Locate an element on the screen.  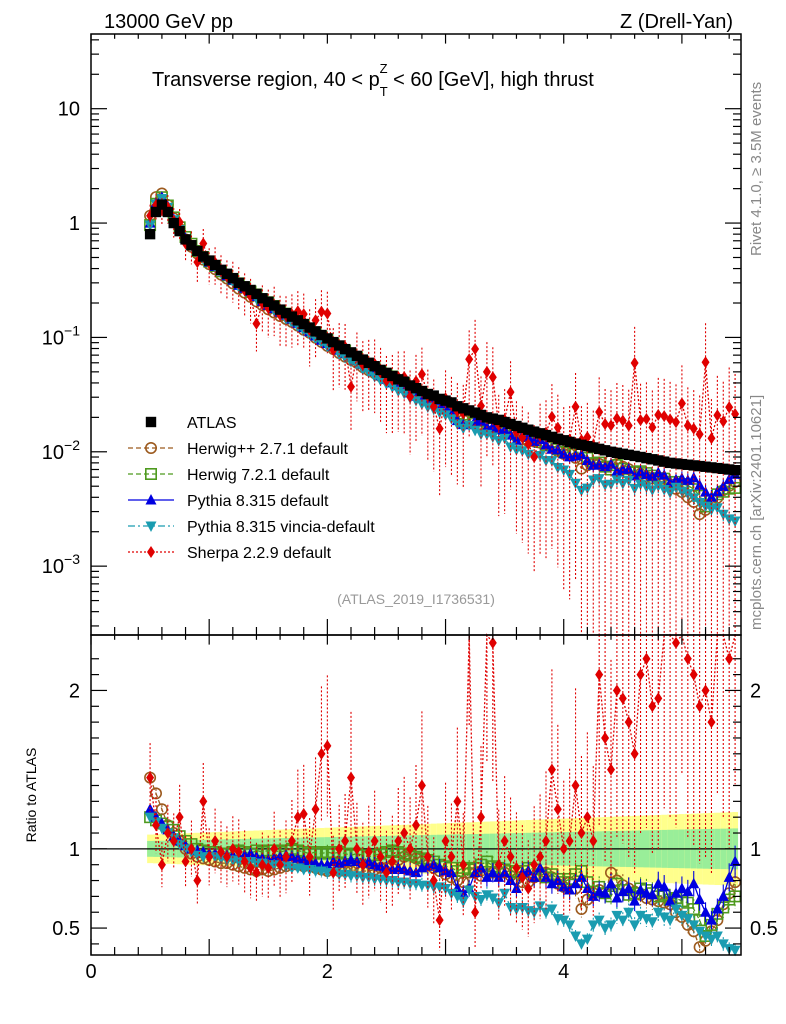
rivet-version-label: Rivet 4.1.0, ≥ 3.5M events is located at coordinates (756, 168).